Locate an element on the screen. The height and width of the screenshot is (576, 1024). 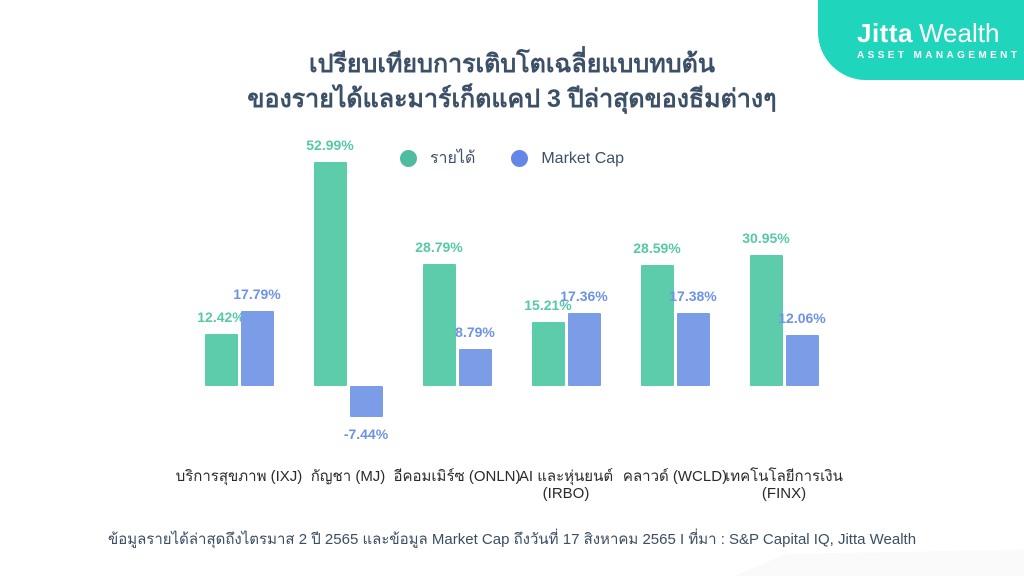
value-label-revenue: 52.99% is located at coordinates (330, 145).